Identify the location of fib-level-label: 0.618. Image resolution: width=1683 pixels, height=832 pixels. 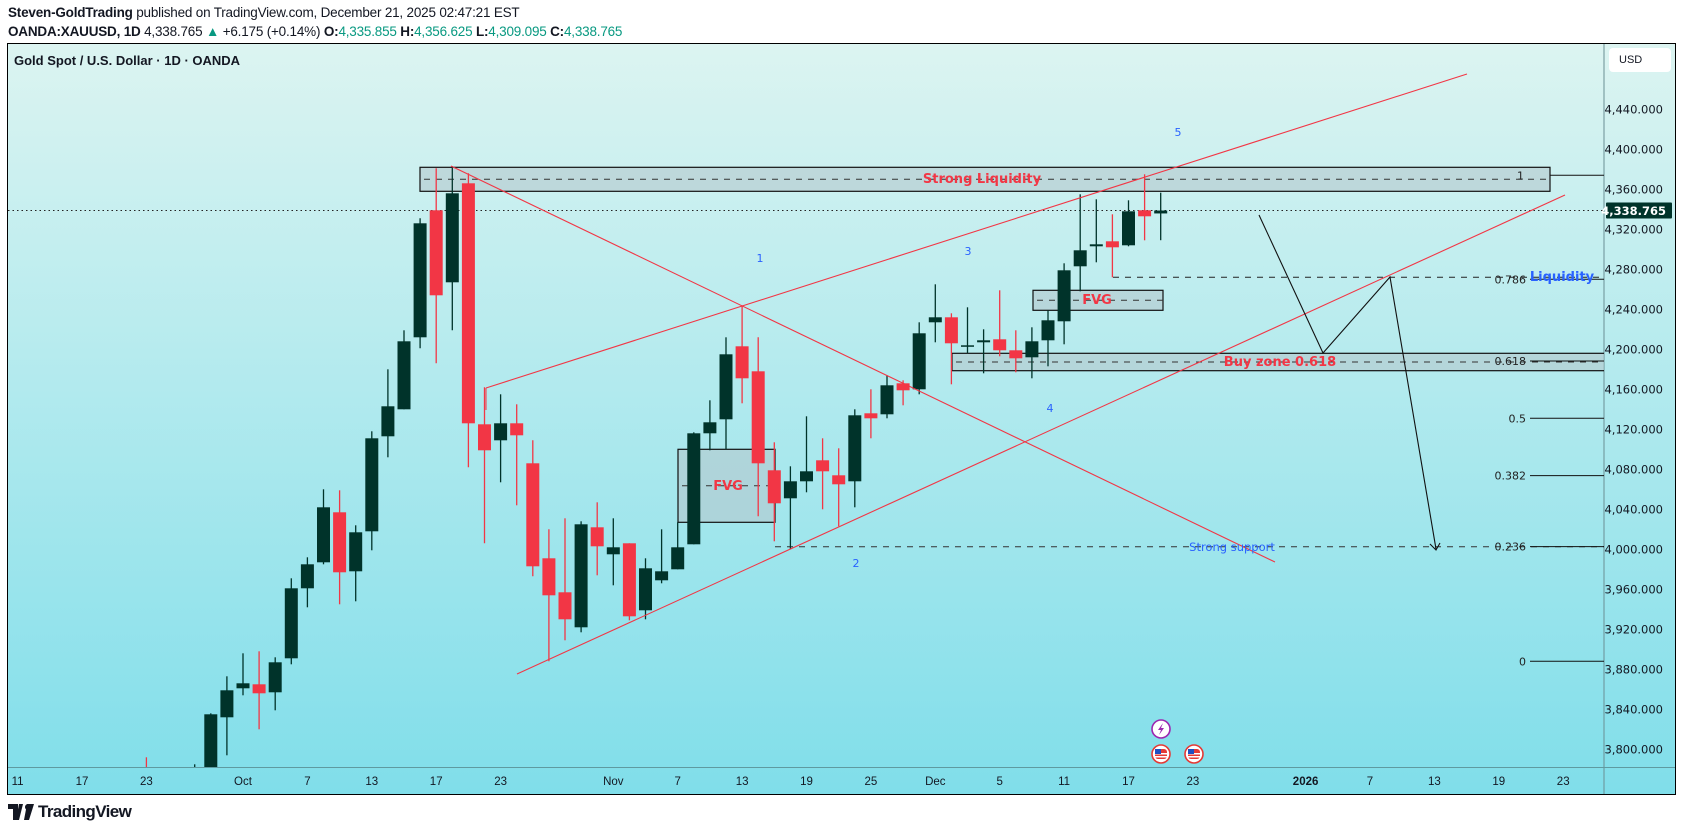
(1511, 361).